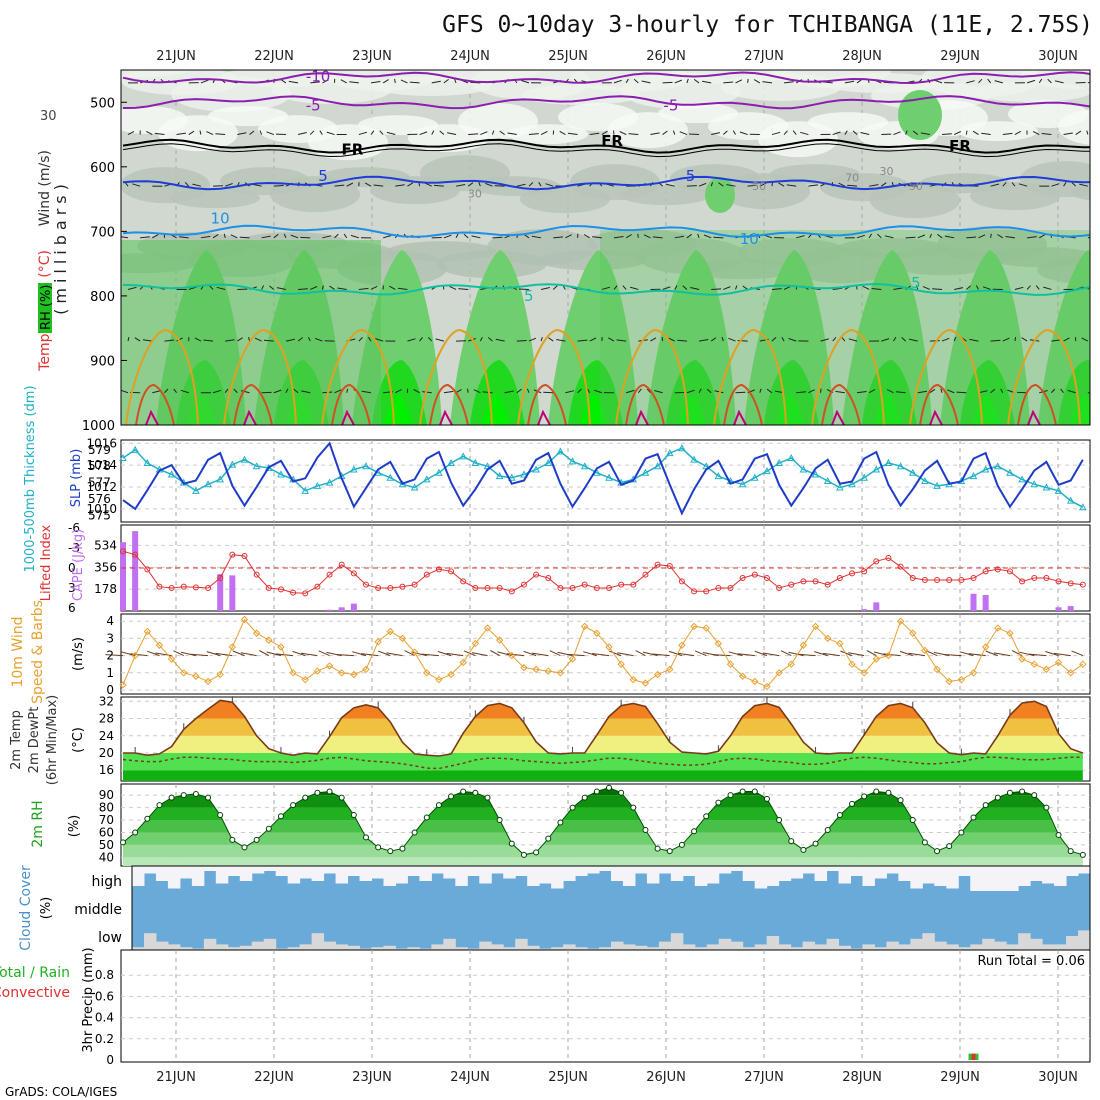 Image resolution: width=1100 pixels, height=1100 pixels. Describe the element at coordinates (791, 392) in the screenshot. I see `rh-saturated-plume` at that location.